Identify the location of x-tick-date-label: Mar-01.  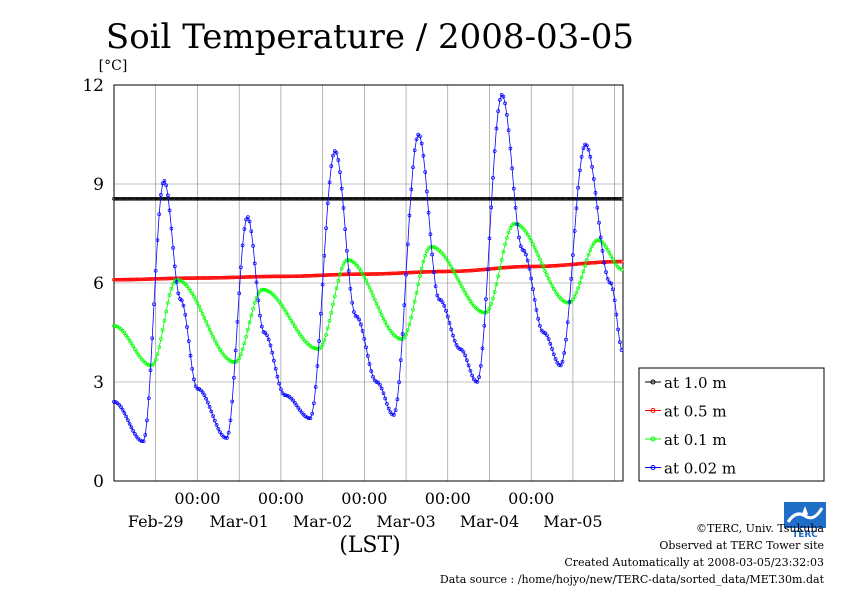
(238, 521).